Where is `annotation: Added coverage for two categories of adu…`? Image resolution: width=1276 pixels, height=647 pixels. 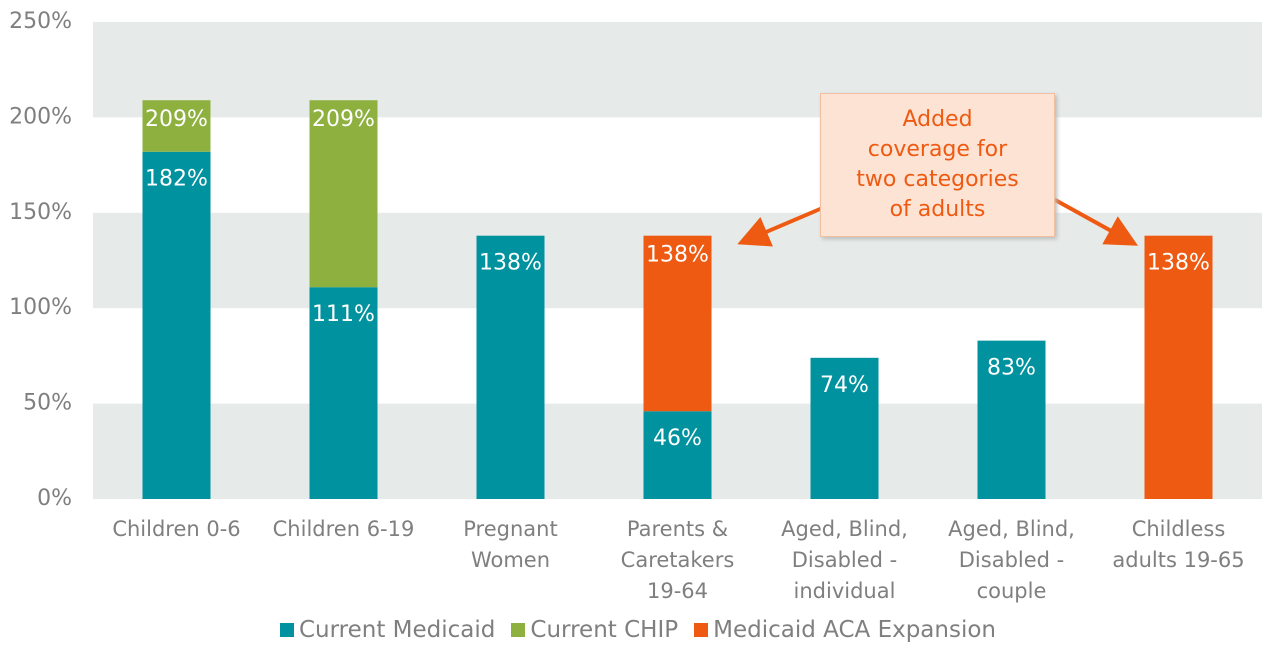 annotation: Added coverage for two categories of adu… is located at coordinates (937, 165).